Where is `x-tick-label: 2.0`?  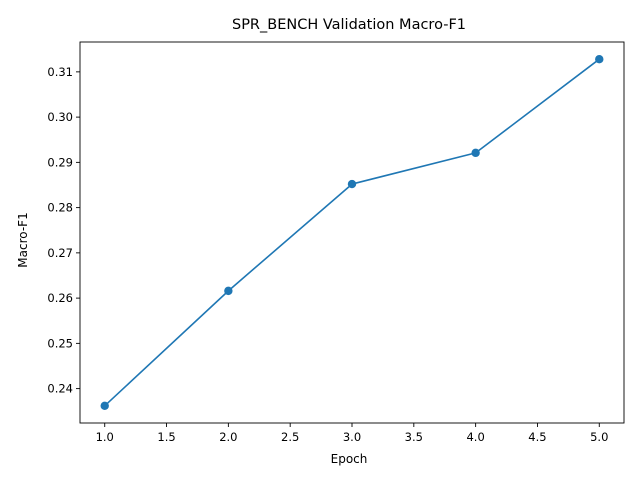
x-tick-label: 2.0 is located at coordinates (228, 437).